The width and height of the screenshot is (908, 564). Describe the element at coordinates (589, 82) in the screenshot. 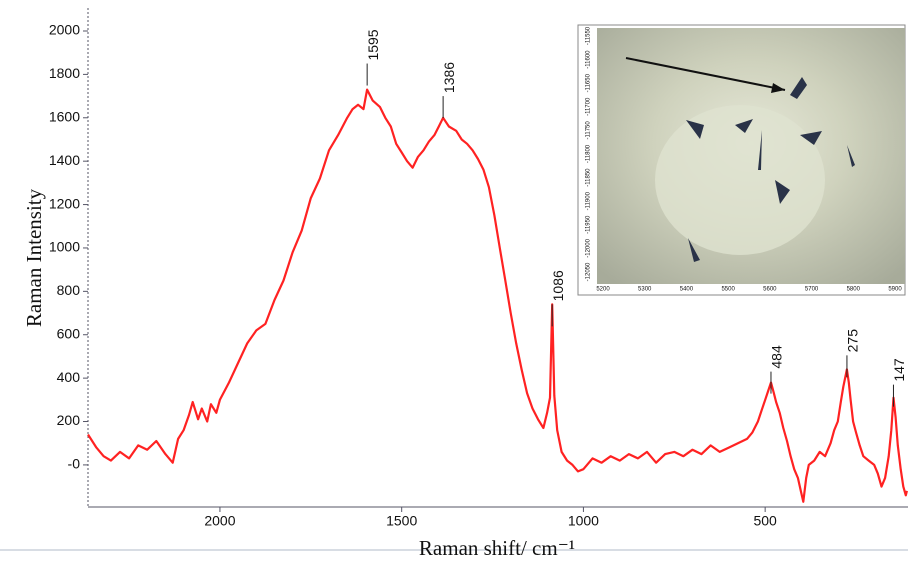

I see `inset-y-label: -11650` at that location.